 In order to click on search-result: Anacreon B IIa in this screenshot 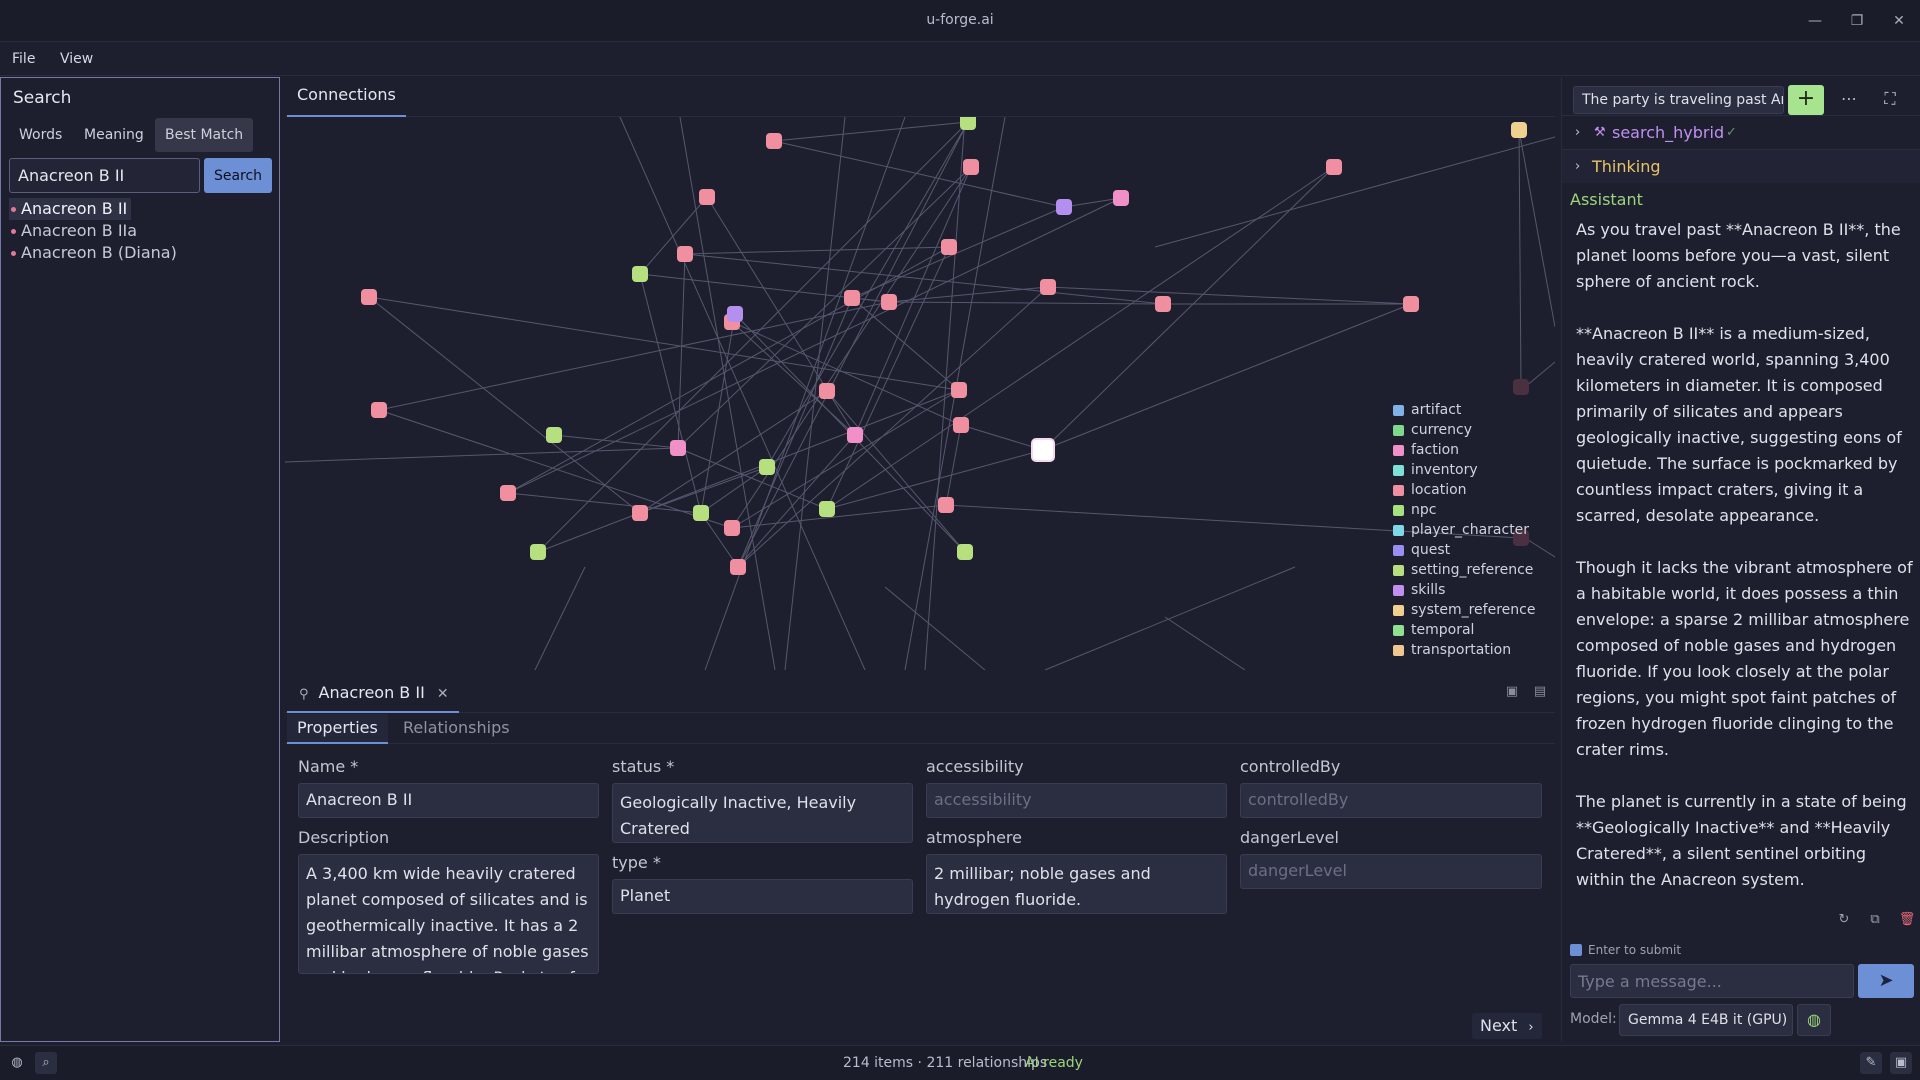, I will do `click(75, 231)`.